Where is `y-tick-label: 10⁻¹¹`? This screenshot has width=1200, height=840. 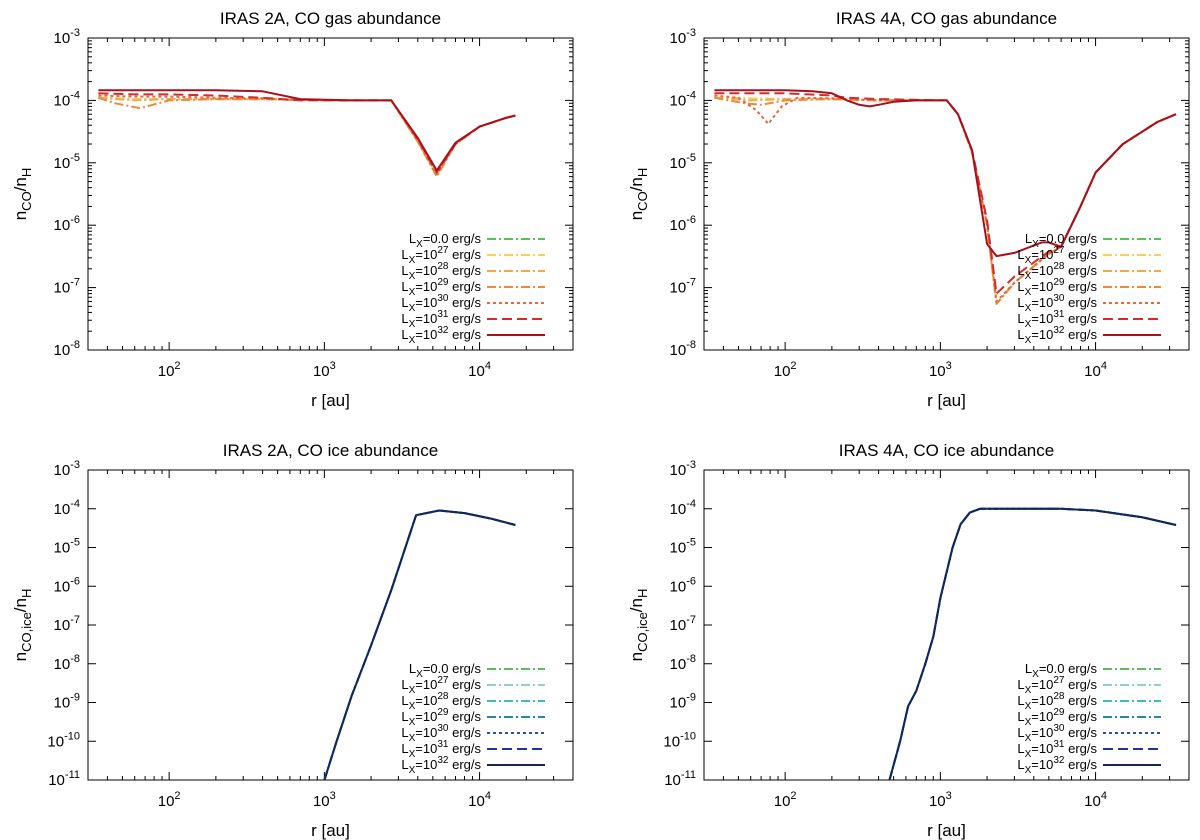
y-tick-label: 10⁻¹¹ is located at coordinates (64, 779).